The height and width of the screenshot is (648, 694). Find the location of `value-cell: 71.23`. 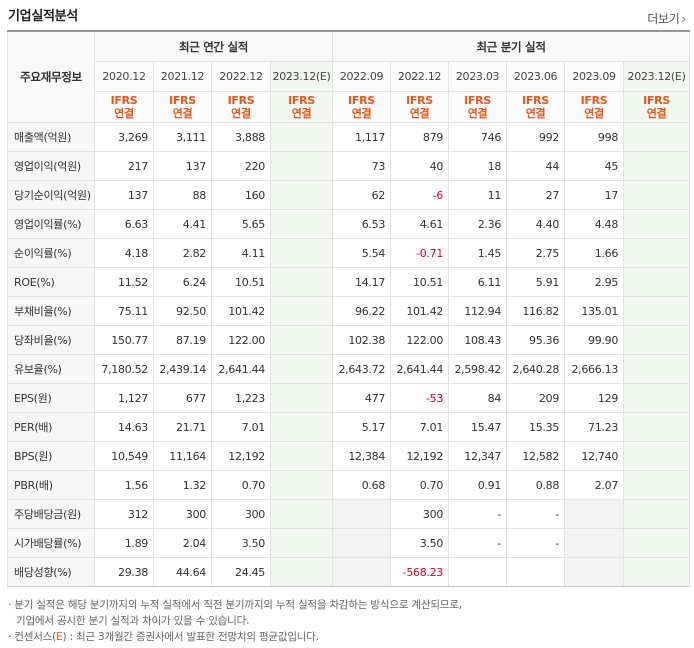

value-cell: 71.23 is located at coordinates (594, 427).